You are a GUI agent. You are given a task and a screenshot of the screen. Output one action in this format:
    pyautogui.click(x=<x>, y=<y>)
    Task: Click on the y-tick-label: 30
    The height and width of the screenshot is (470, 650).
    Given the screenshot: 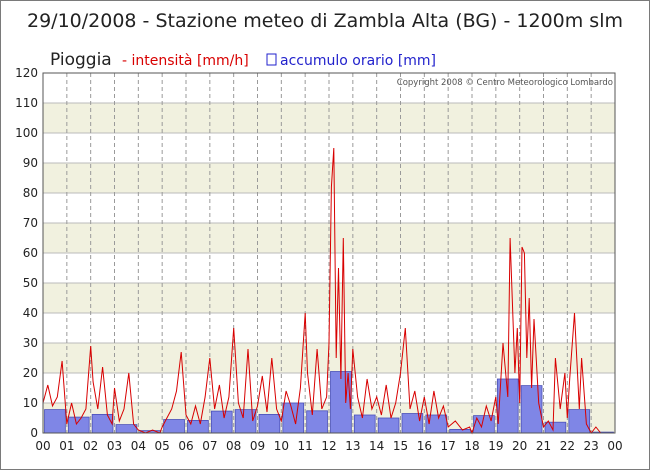 What is the action you would take?
    pyautogui.click(x=30, y=343)
    